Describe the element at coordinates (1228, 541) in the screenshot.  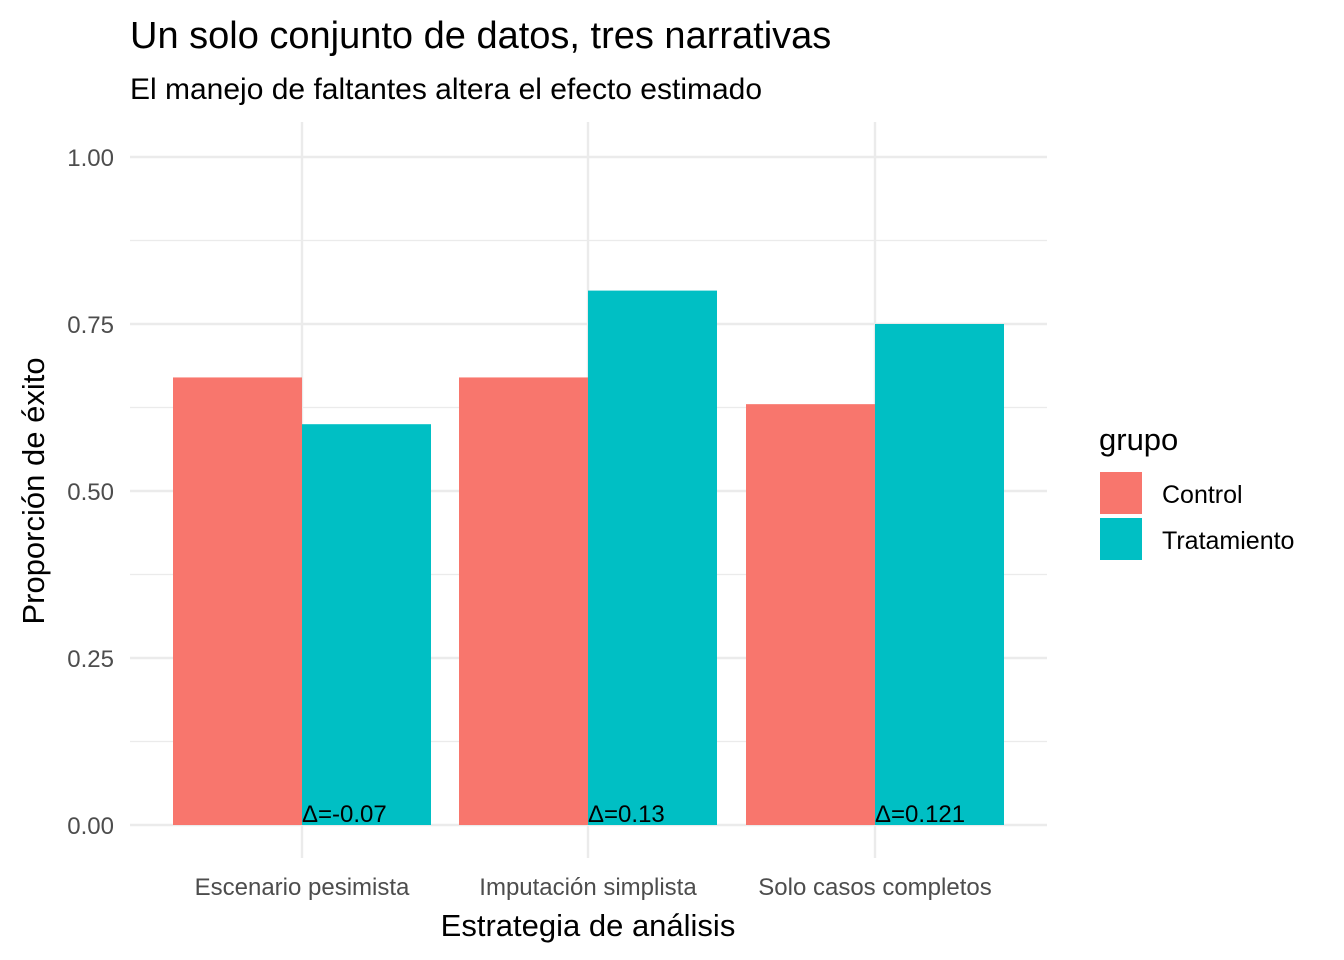
I see `legend-label-tratamiento: Tratamiento` at that location.